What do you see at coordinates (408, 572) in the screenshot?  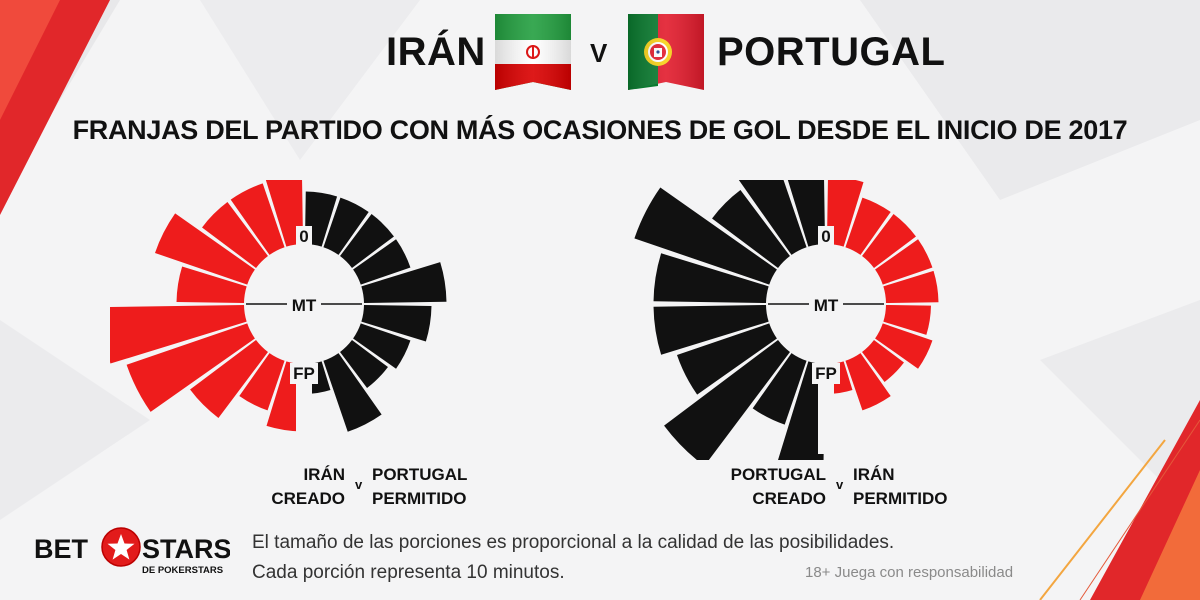 I see `footnote-slice: Cada porción representa 10 minutos.` at bounding box center [408, 572].